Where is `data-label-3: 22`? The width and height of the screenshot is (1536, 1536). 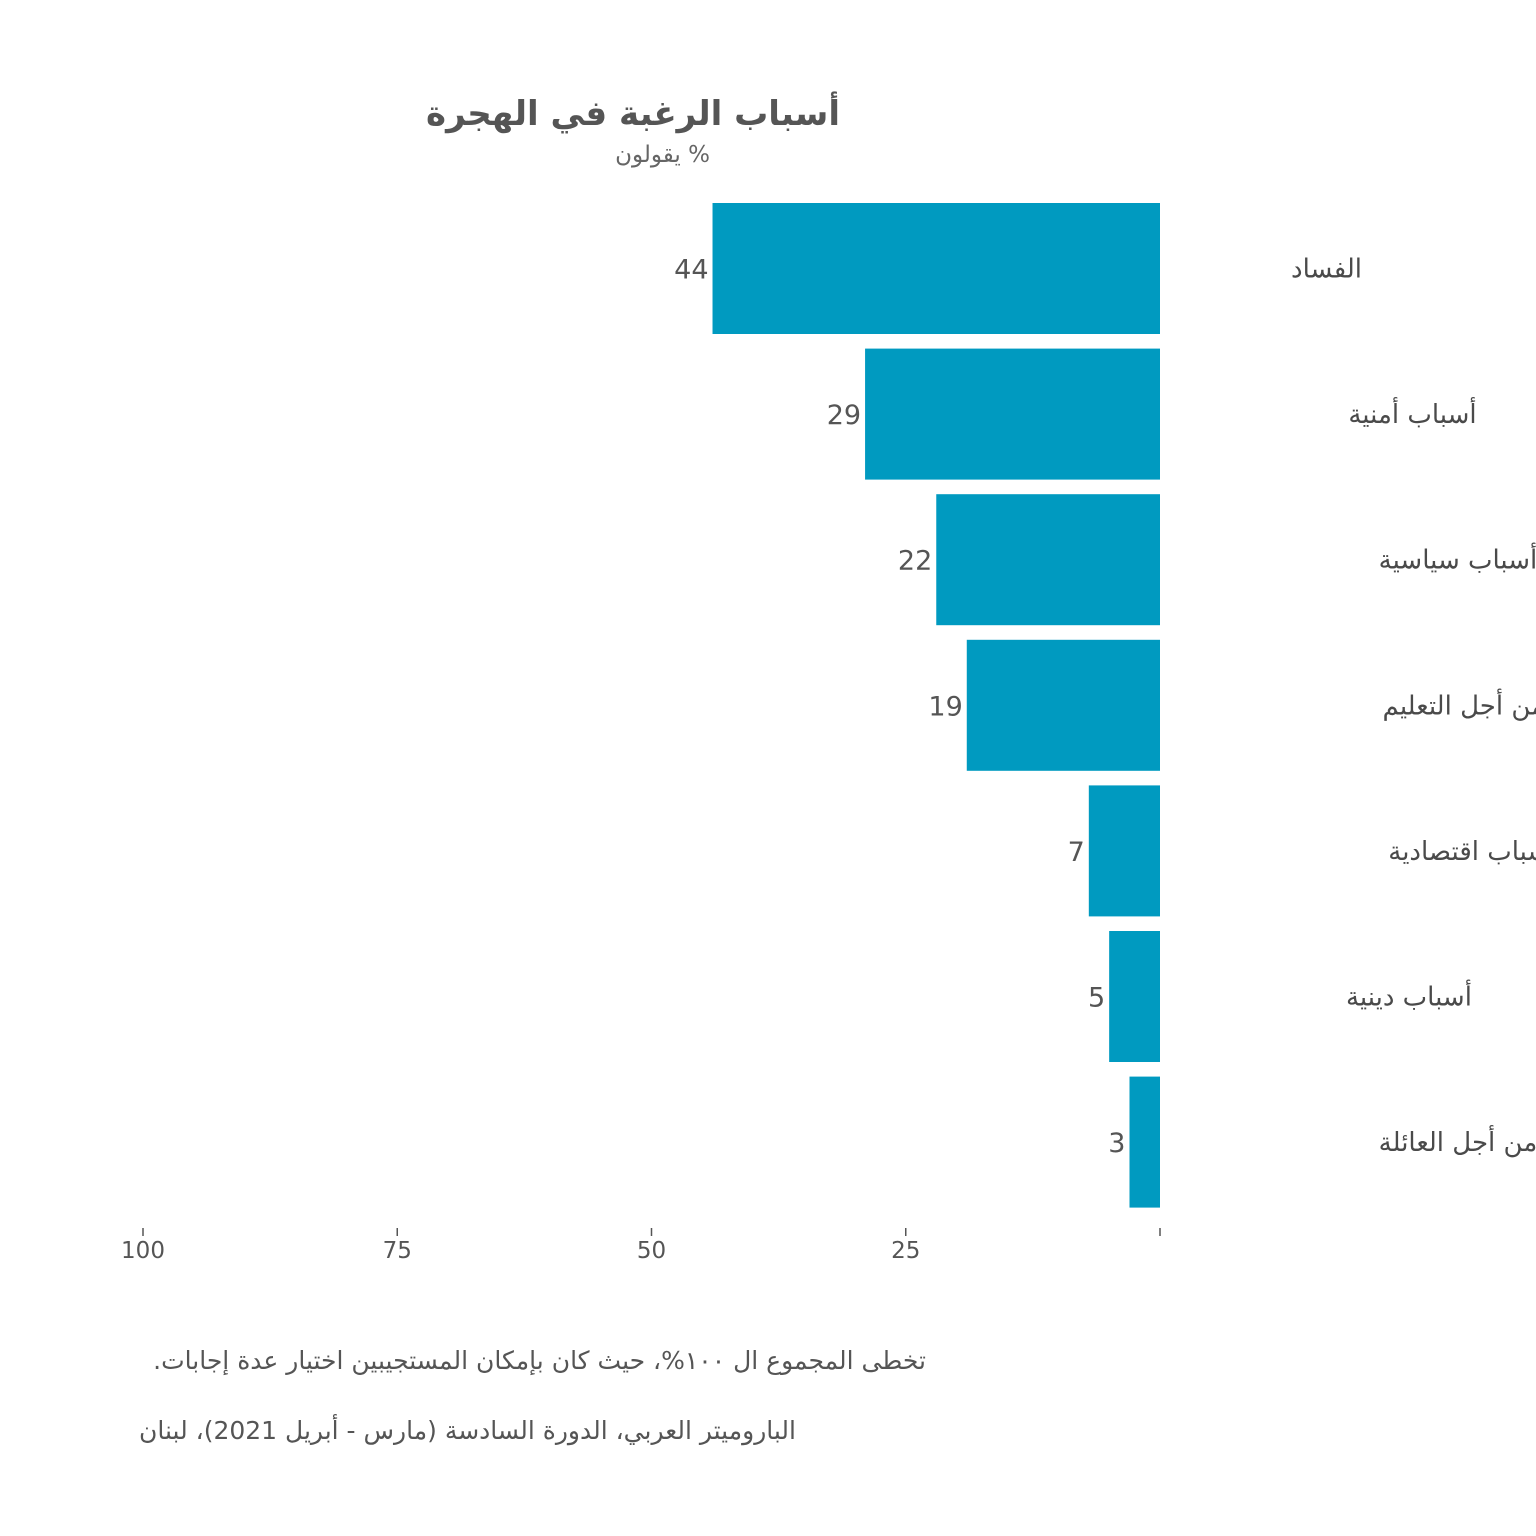 data-label-3: 22 is located at coordinates (915, 561).